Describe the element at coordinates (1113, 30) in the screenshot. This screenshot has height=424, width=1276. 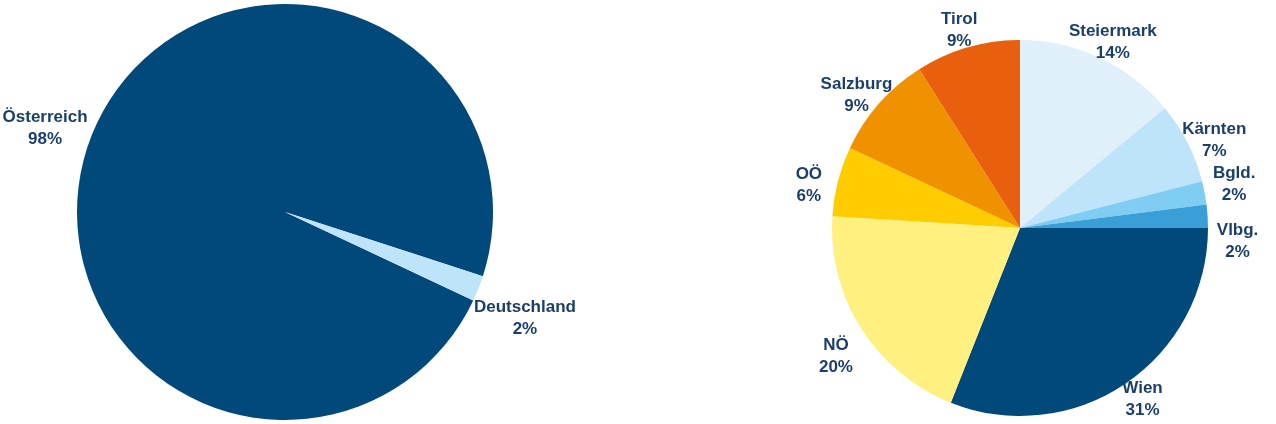
I see `slice-label: Steiermark` at that location.